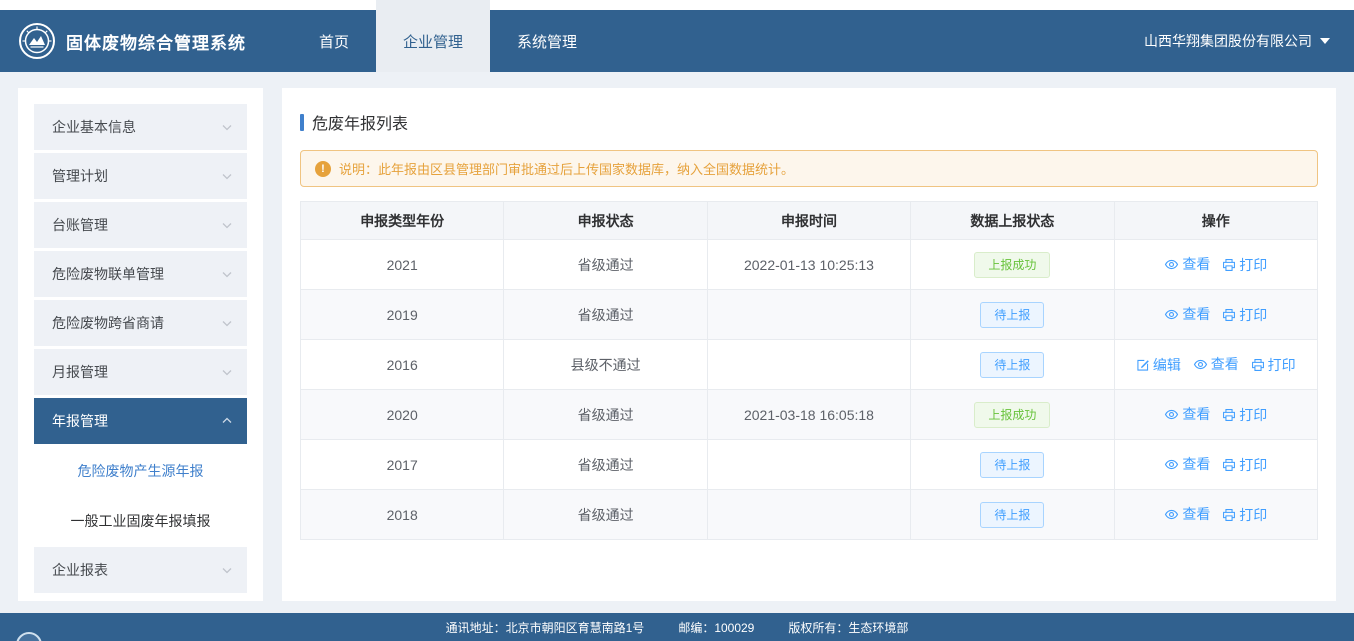  I want to click on sidebar-item-label: 台账管理, so click(80, 225).